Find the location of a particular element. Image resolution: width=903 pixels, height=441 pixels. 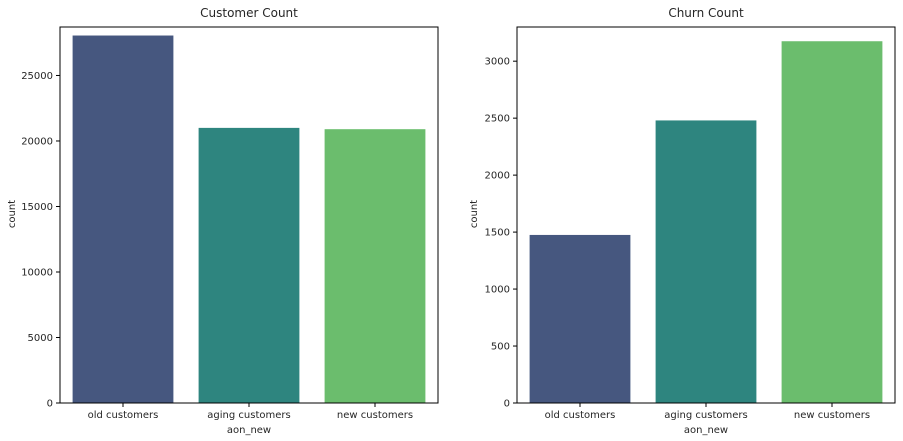

y-tick-label: 1000 is located at coordinates (497, 290).